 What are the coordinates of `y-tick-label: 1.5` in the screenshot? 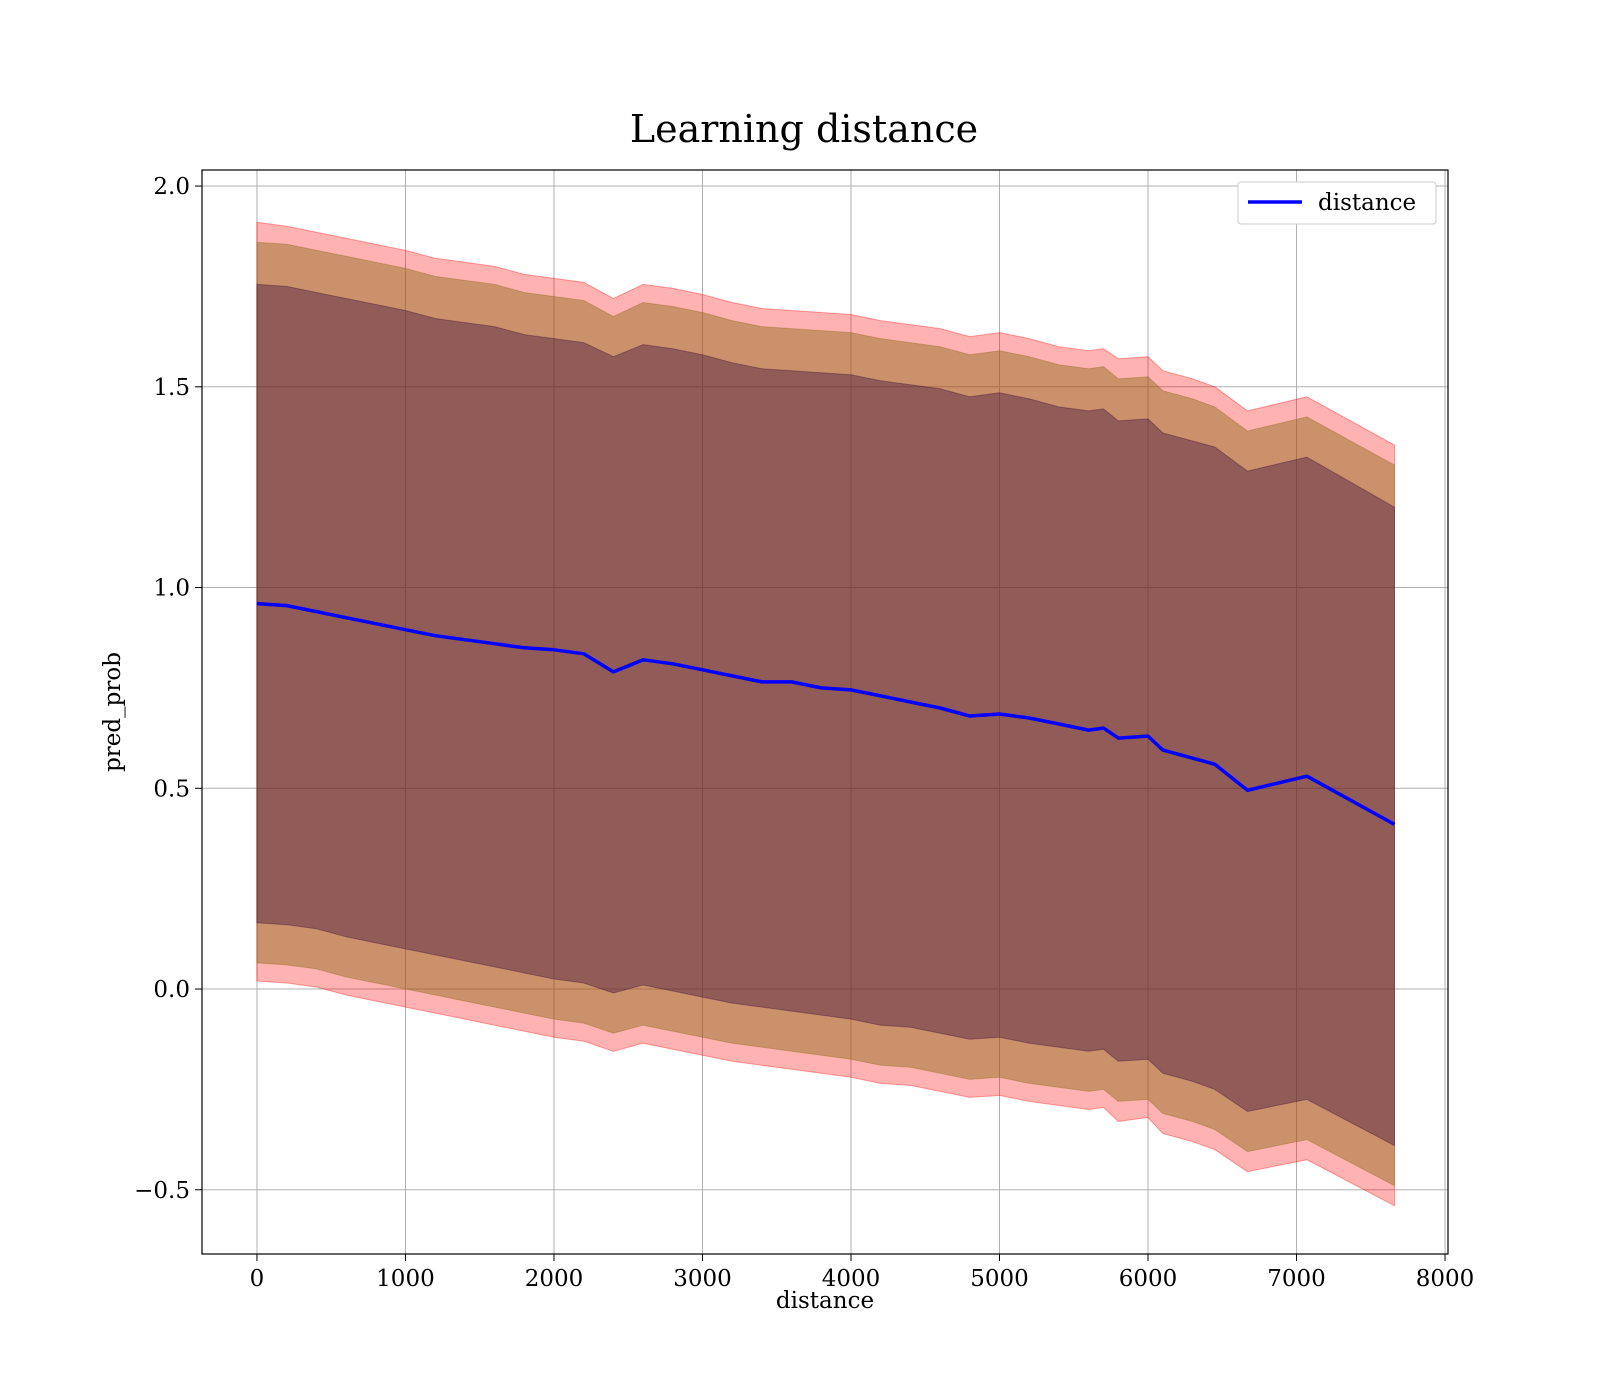 It's located at (171, 388).